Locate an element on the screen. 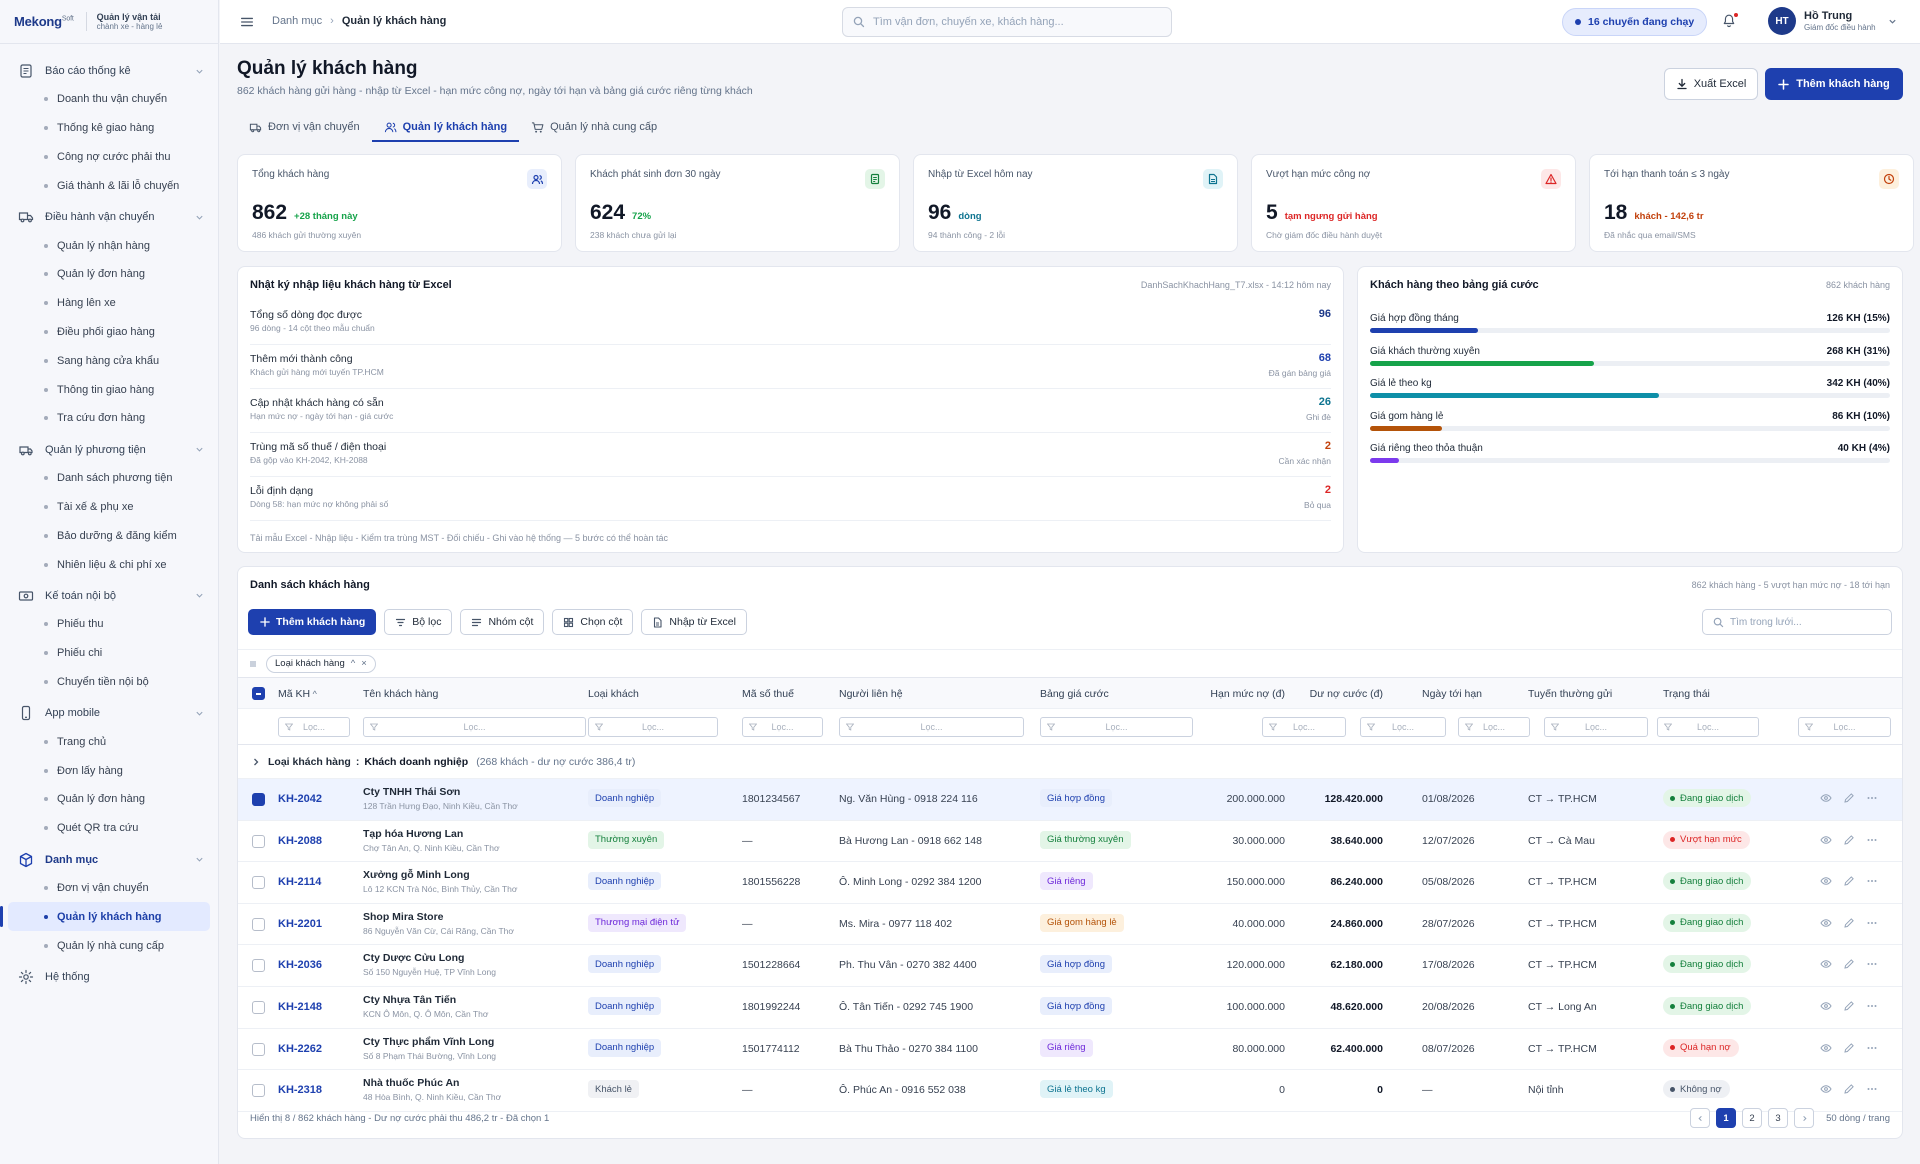 Image resolution: width=1920 pixels, height=1164 pixels. sidebar-item: Quét QR tra cứu is located at coordinates (109, 828).